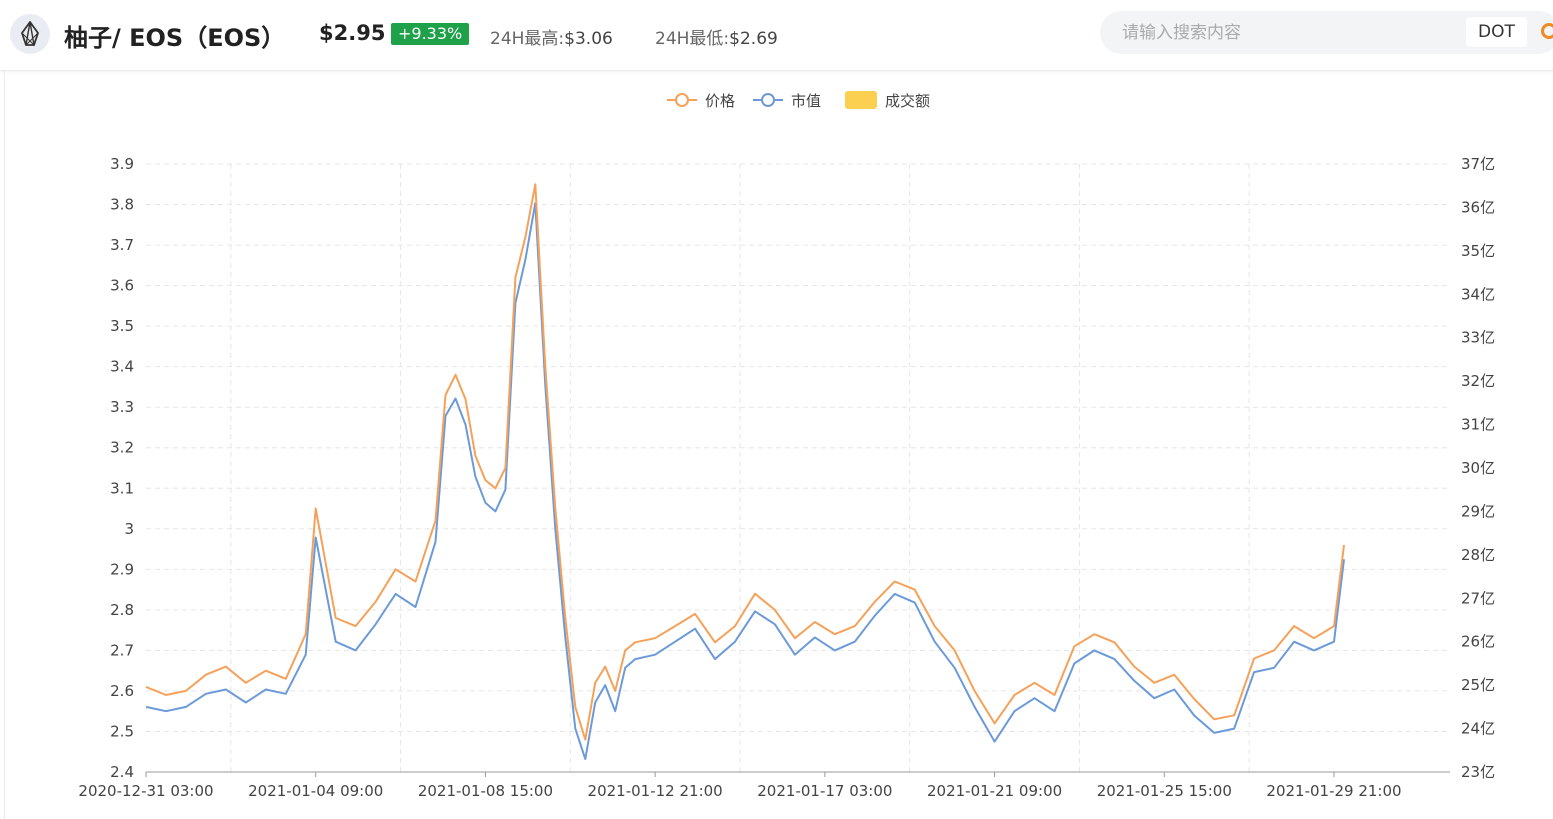 The width and height of the screenshot is (1553, 819). I want to click on low-24h-value: $2.69, so click(753, 39).